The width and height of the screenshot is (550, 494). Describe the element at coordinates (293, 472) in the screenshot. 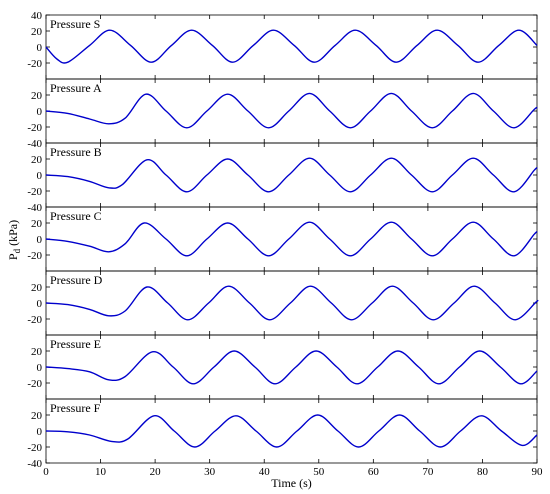

I see `x-axis: 0 10 20 30 40 50 60 70 80 90` at that location.